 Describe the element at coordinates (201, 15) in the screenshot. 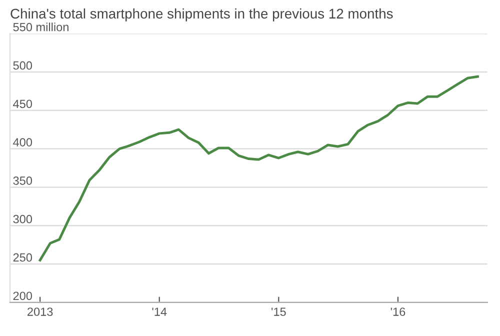

I see `chart-title: China's total smartphone shipments in the previous 12 months` at that location.